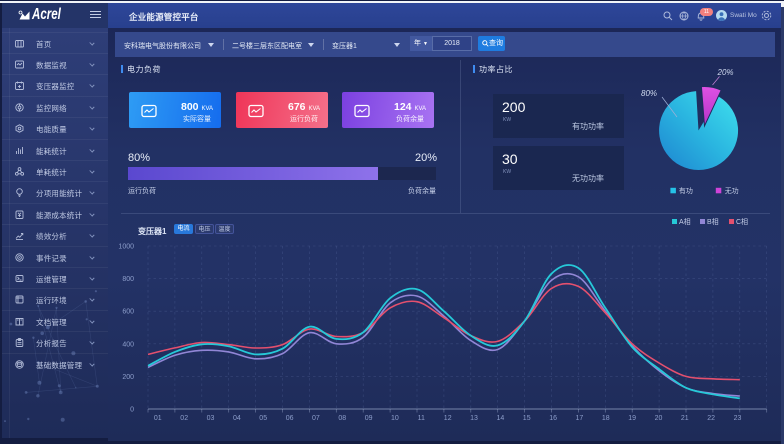  Describe the element at coordinates (580, 418) in the screenshot. I see `svg-text: 17` at that location.